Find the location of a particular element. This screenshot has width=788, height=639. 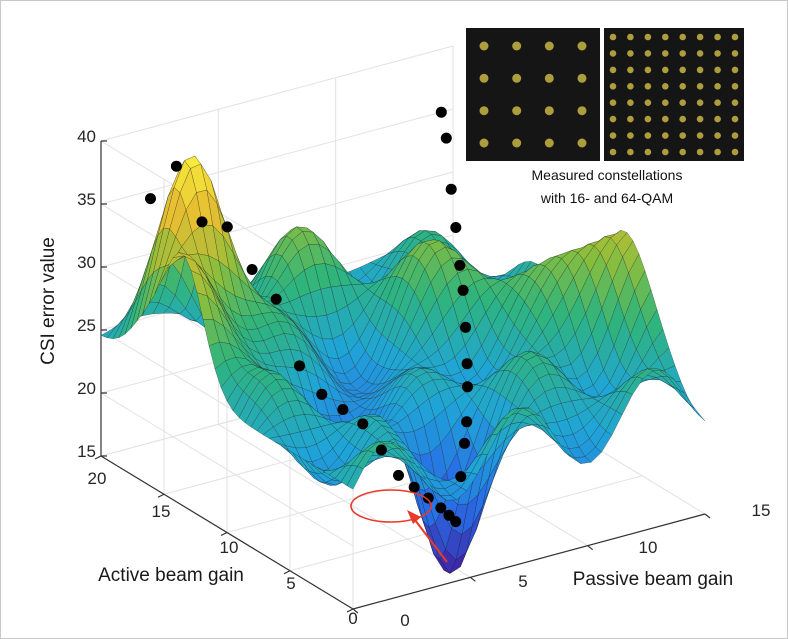

z-tick: 20 is located at coordinates (86, 388).